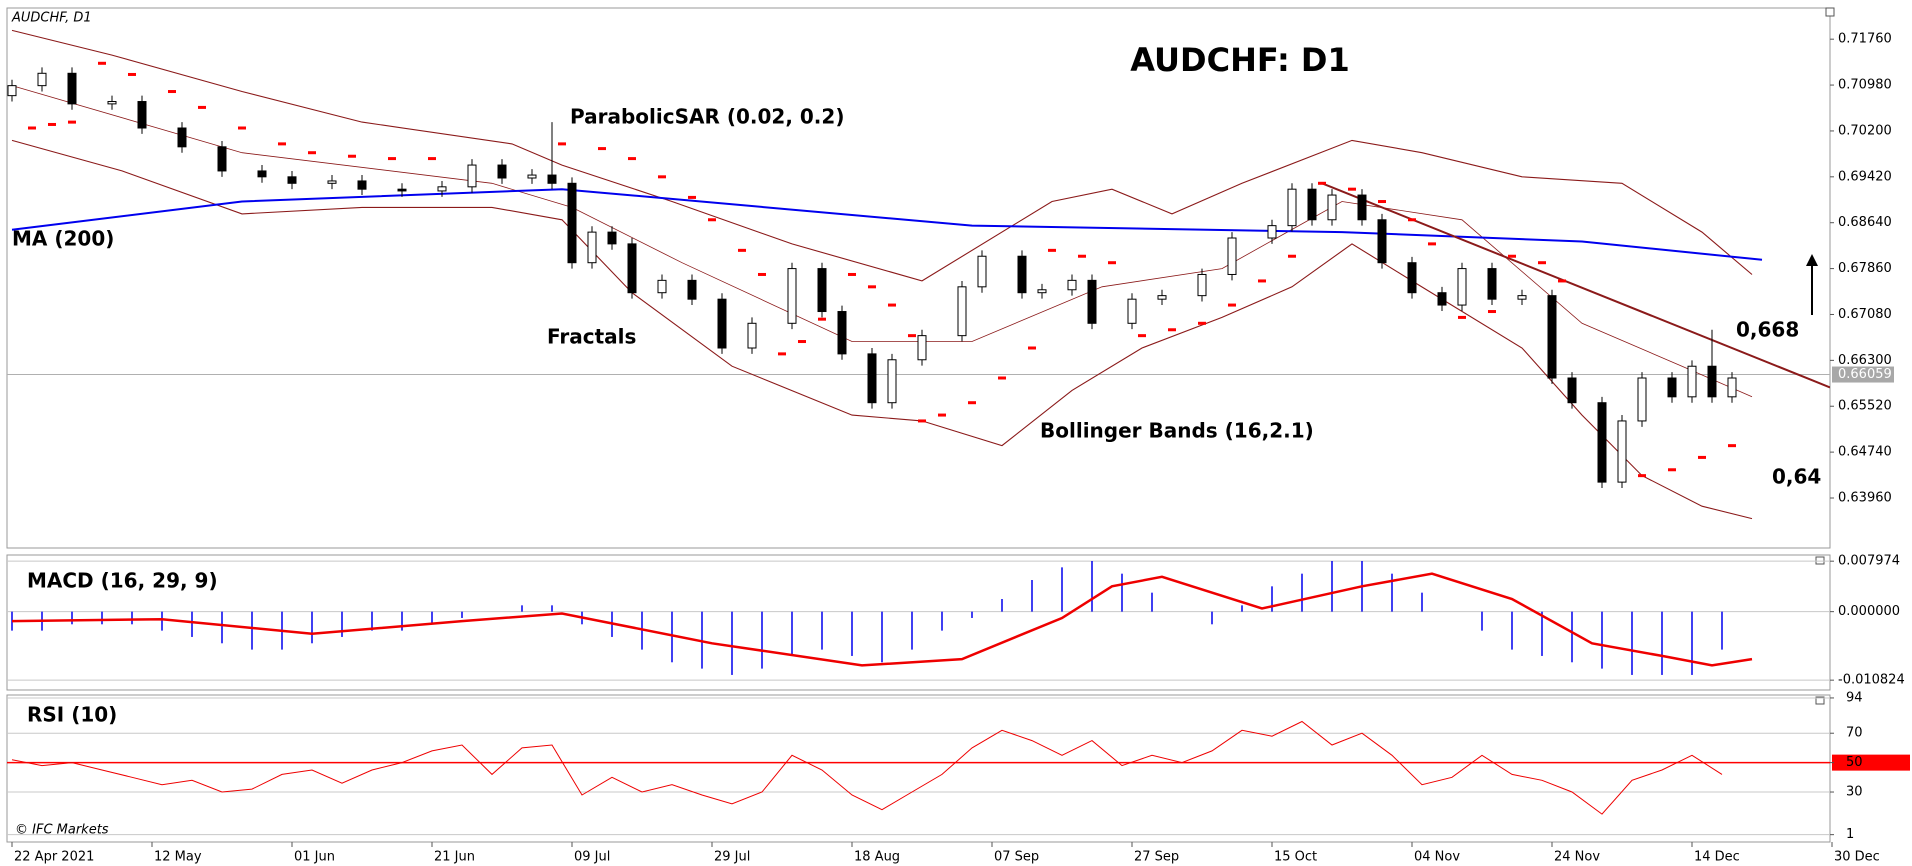  I want to click on fractals-label: Fractals, so click(591, 337).